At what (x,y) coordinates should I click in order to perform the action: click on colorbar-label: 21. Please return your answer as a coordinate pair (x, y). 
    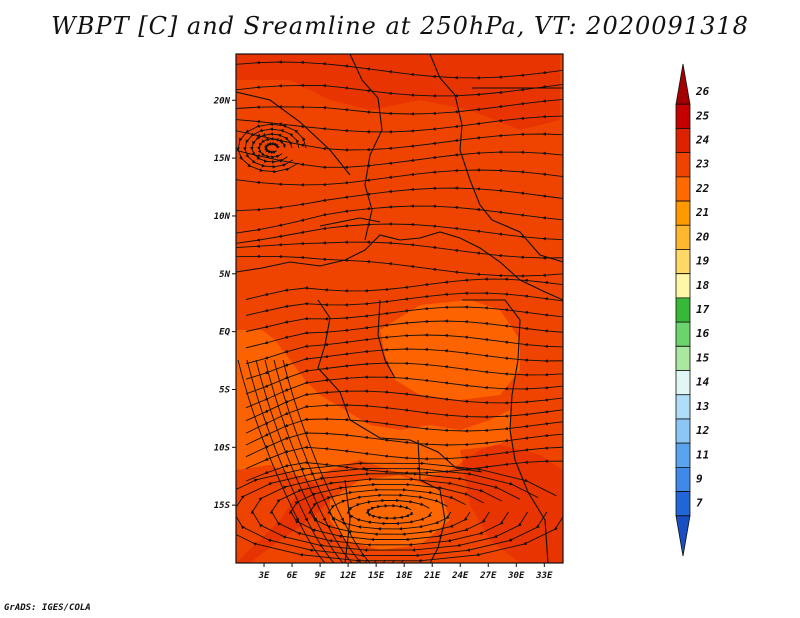
    Looking at the image, I should click on (702, 212).